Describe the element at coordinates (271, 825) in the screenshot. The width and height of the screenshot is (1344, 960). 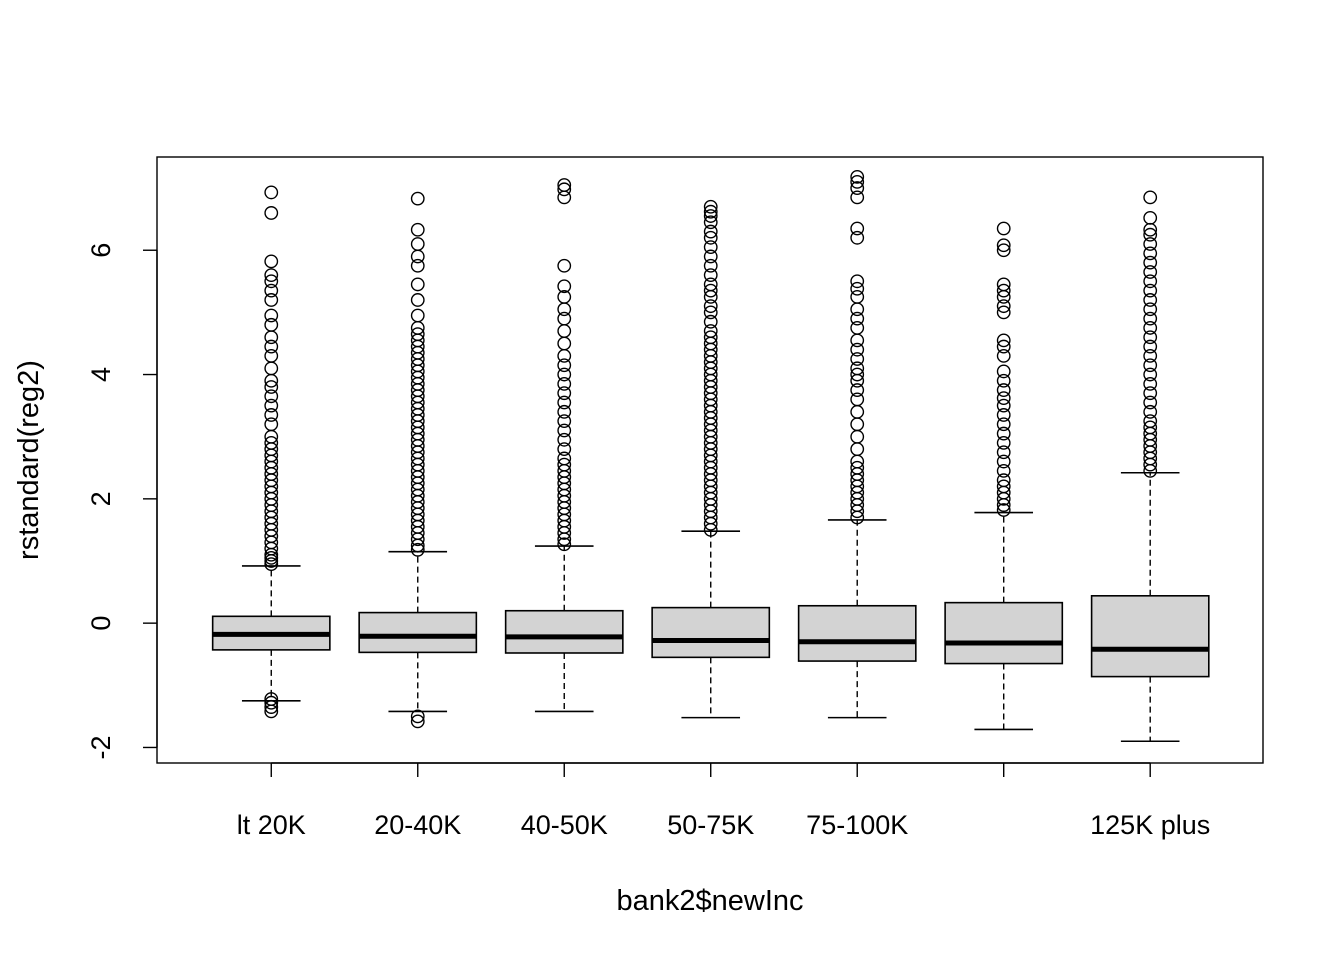
I see `x-tick-label: lt 20K` at that location.